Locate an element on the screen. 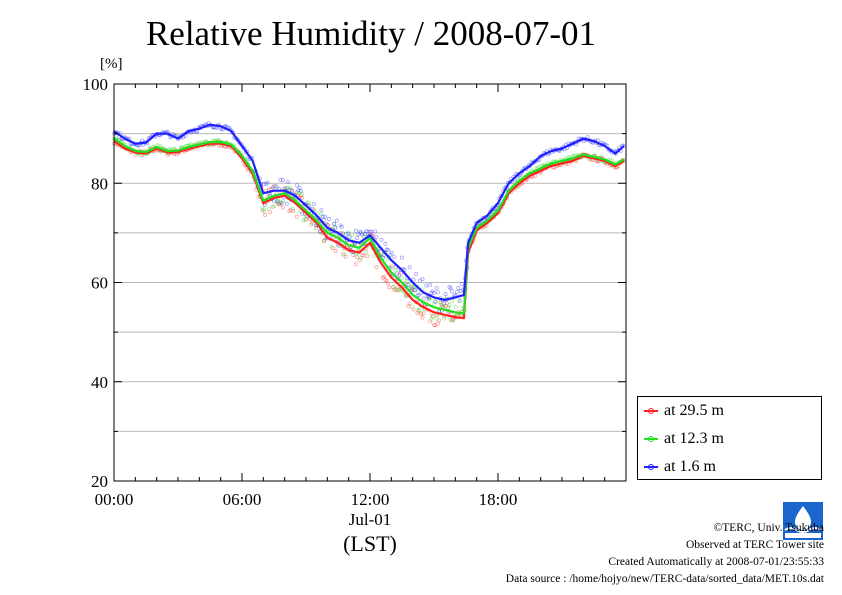  legend-label: at 1.6 m is located at coordinates (690, 466).